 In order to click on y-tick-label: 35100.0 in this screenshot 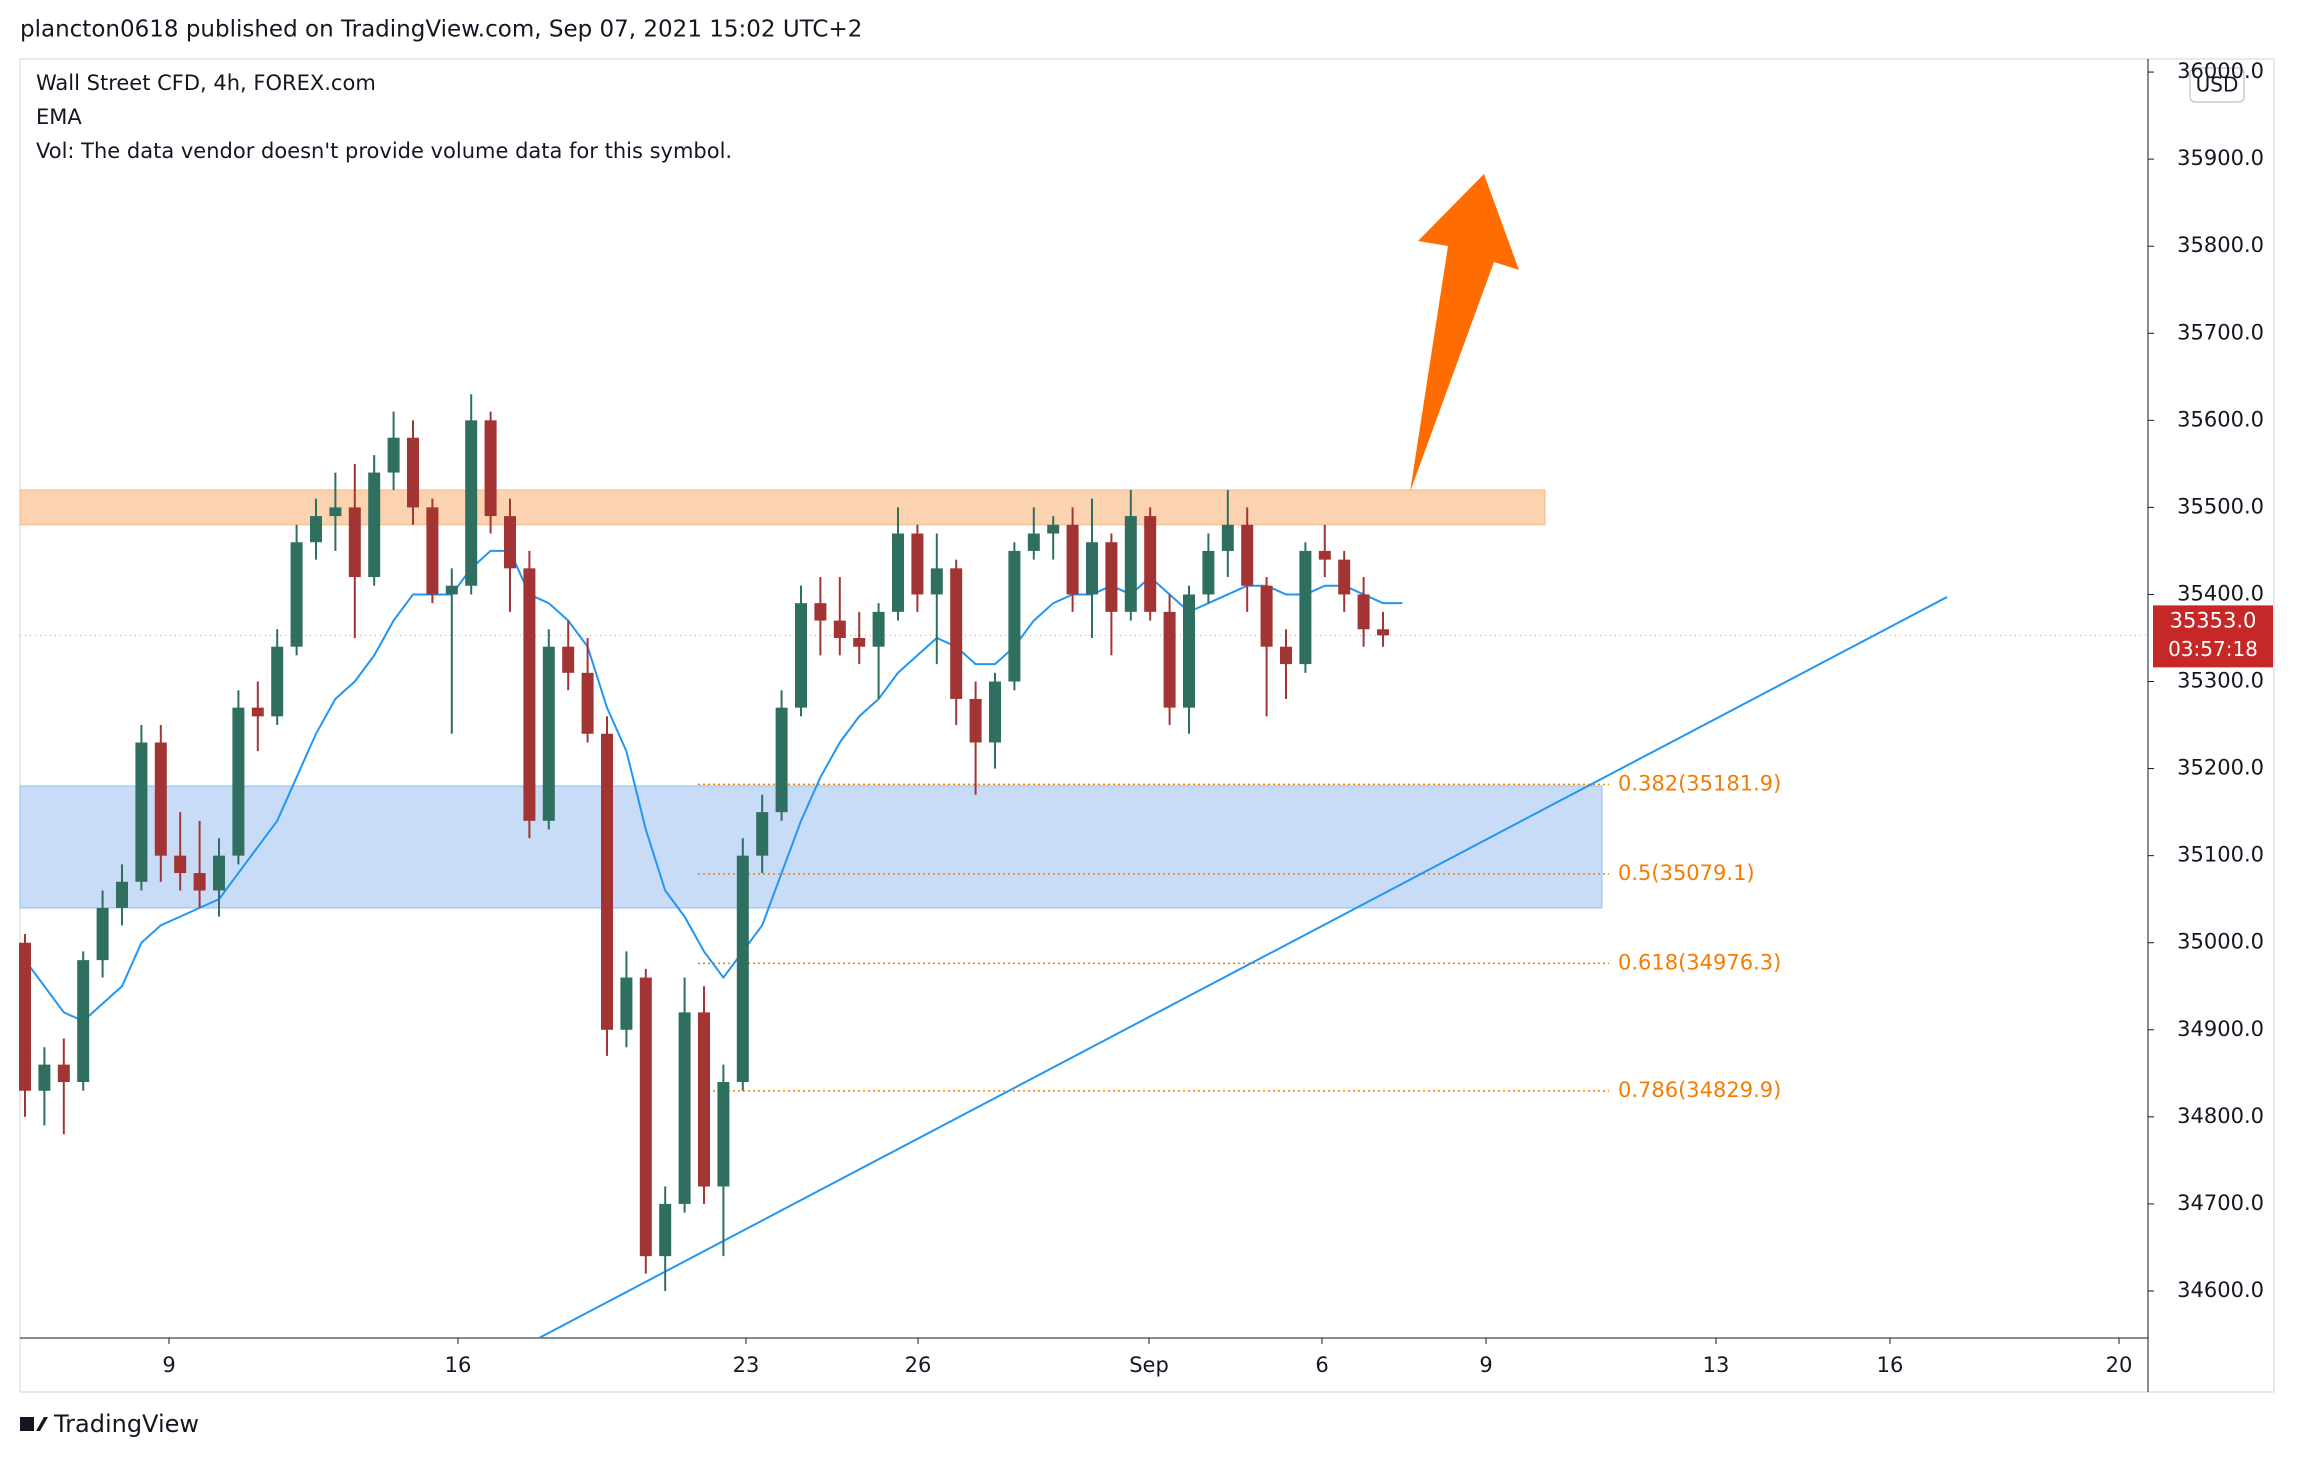, I will do `click(2220, 855)`.